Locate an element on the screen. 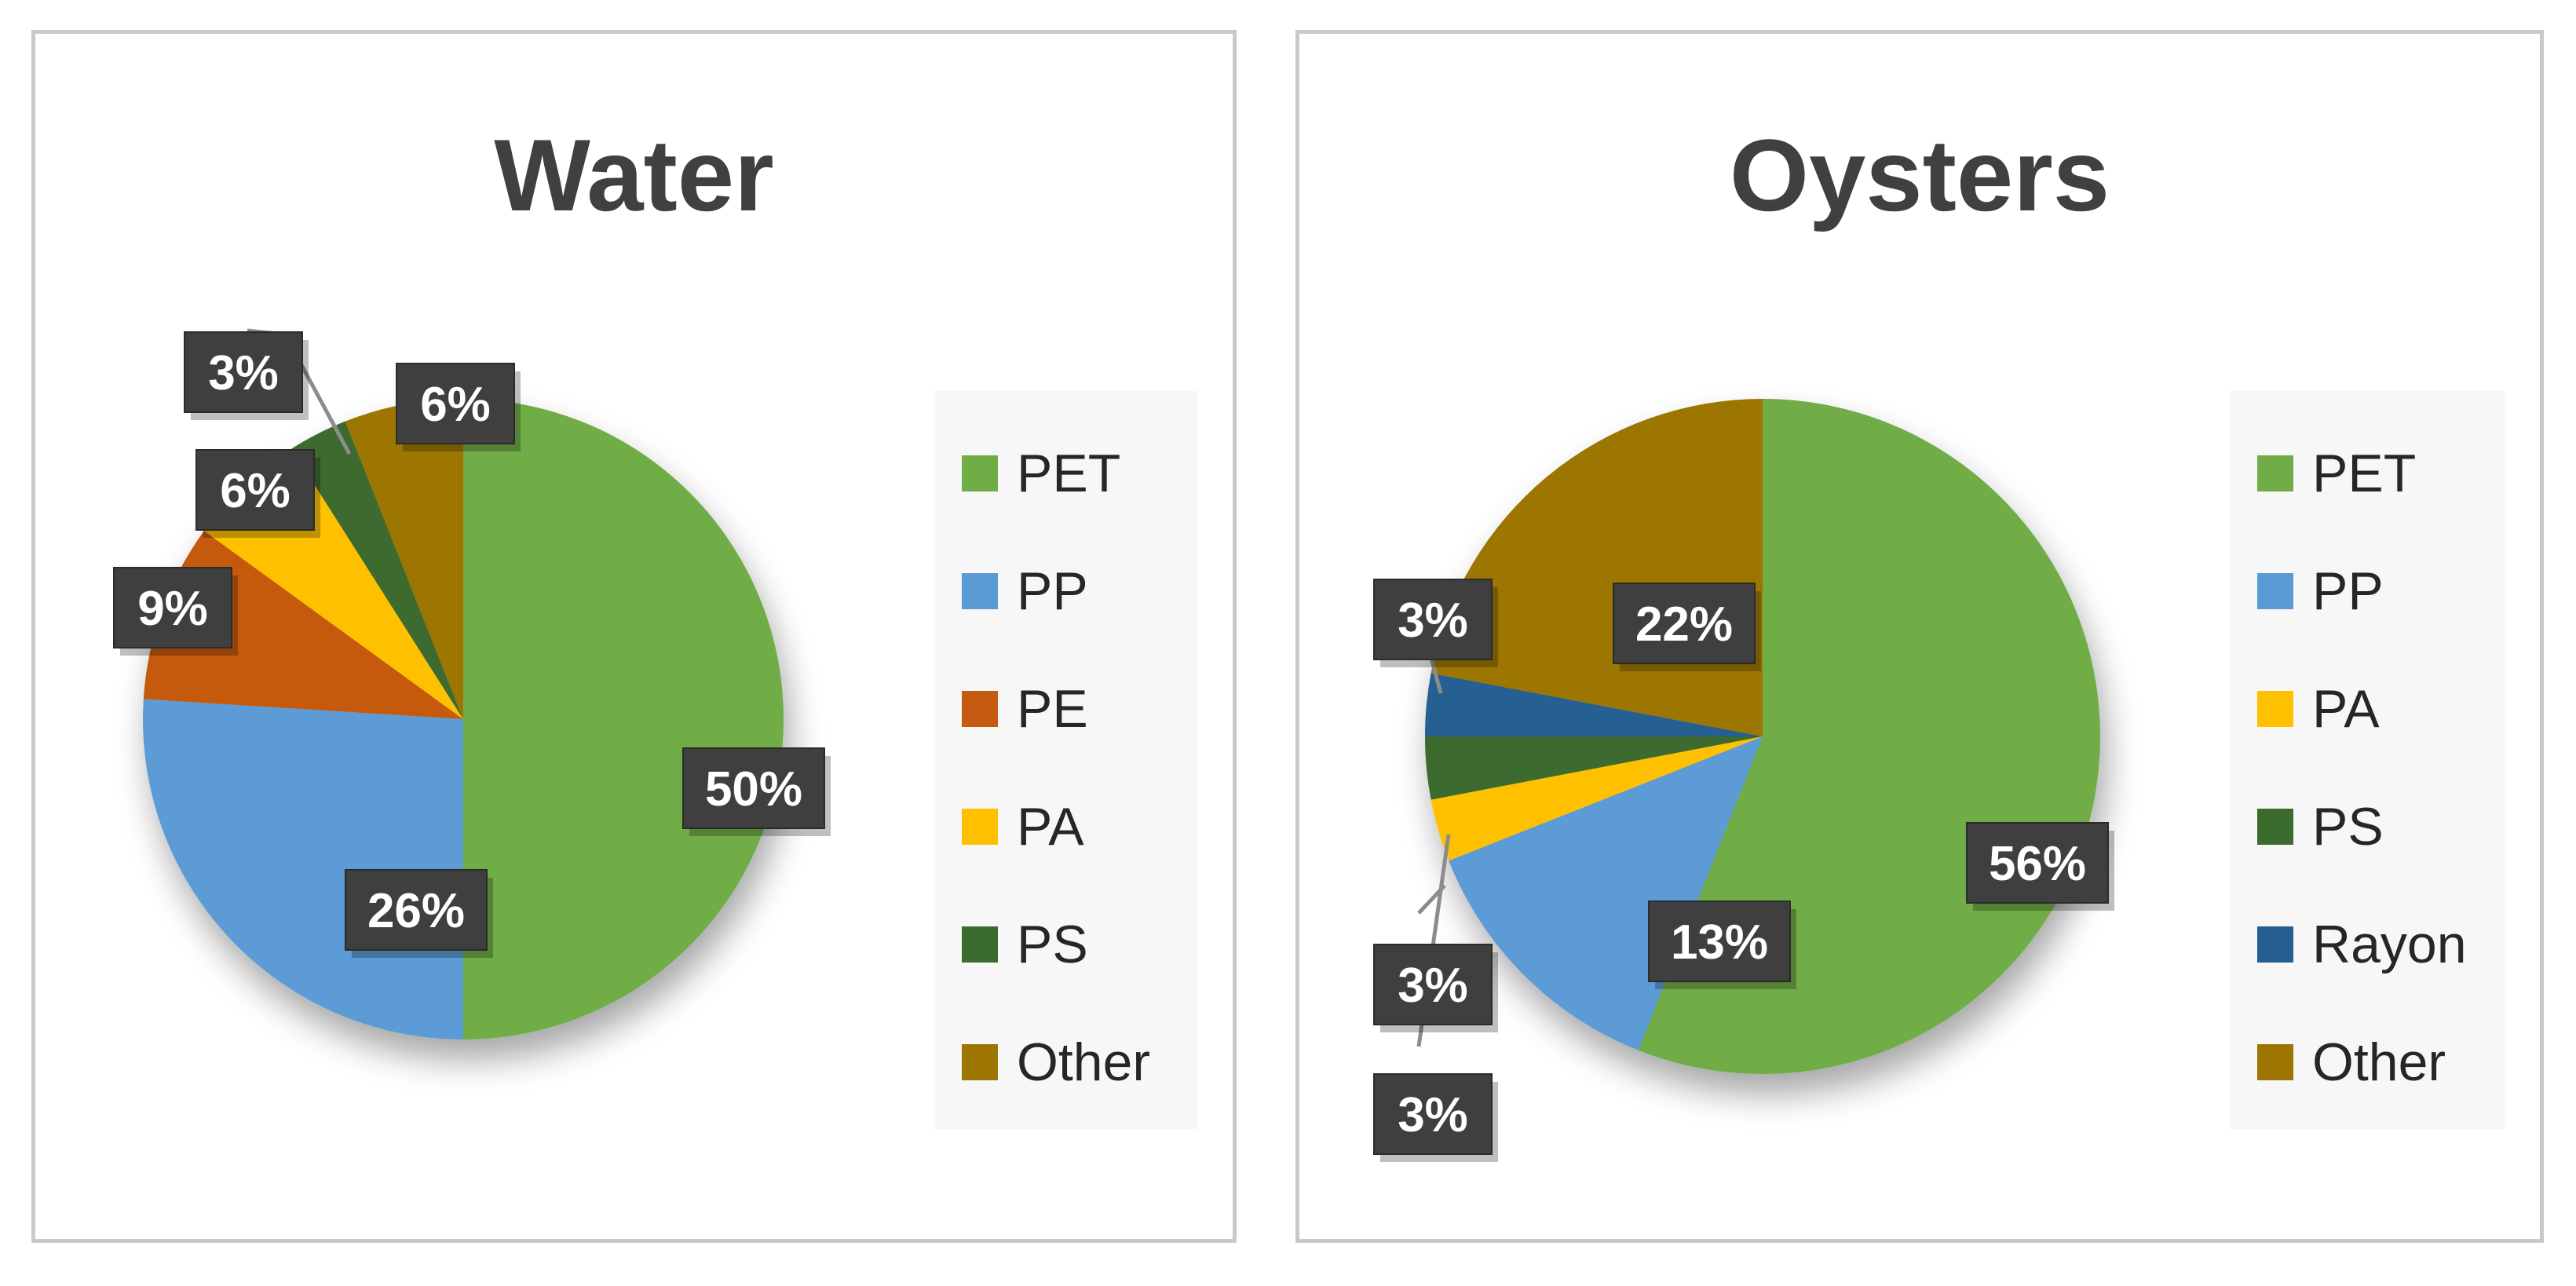  data-label-text: 13% is located at coordinates (1720, 942).